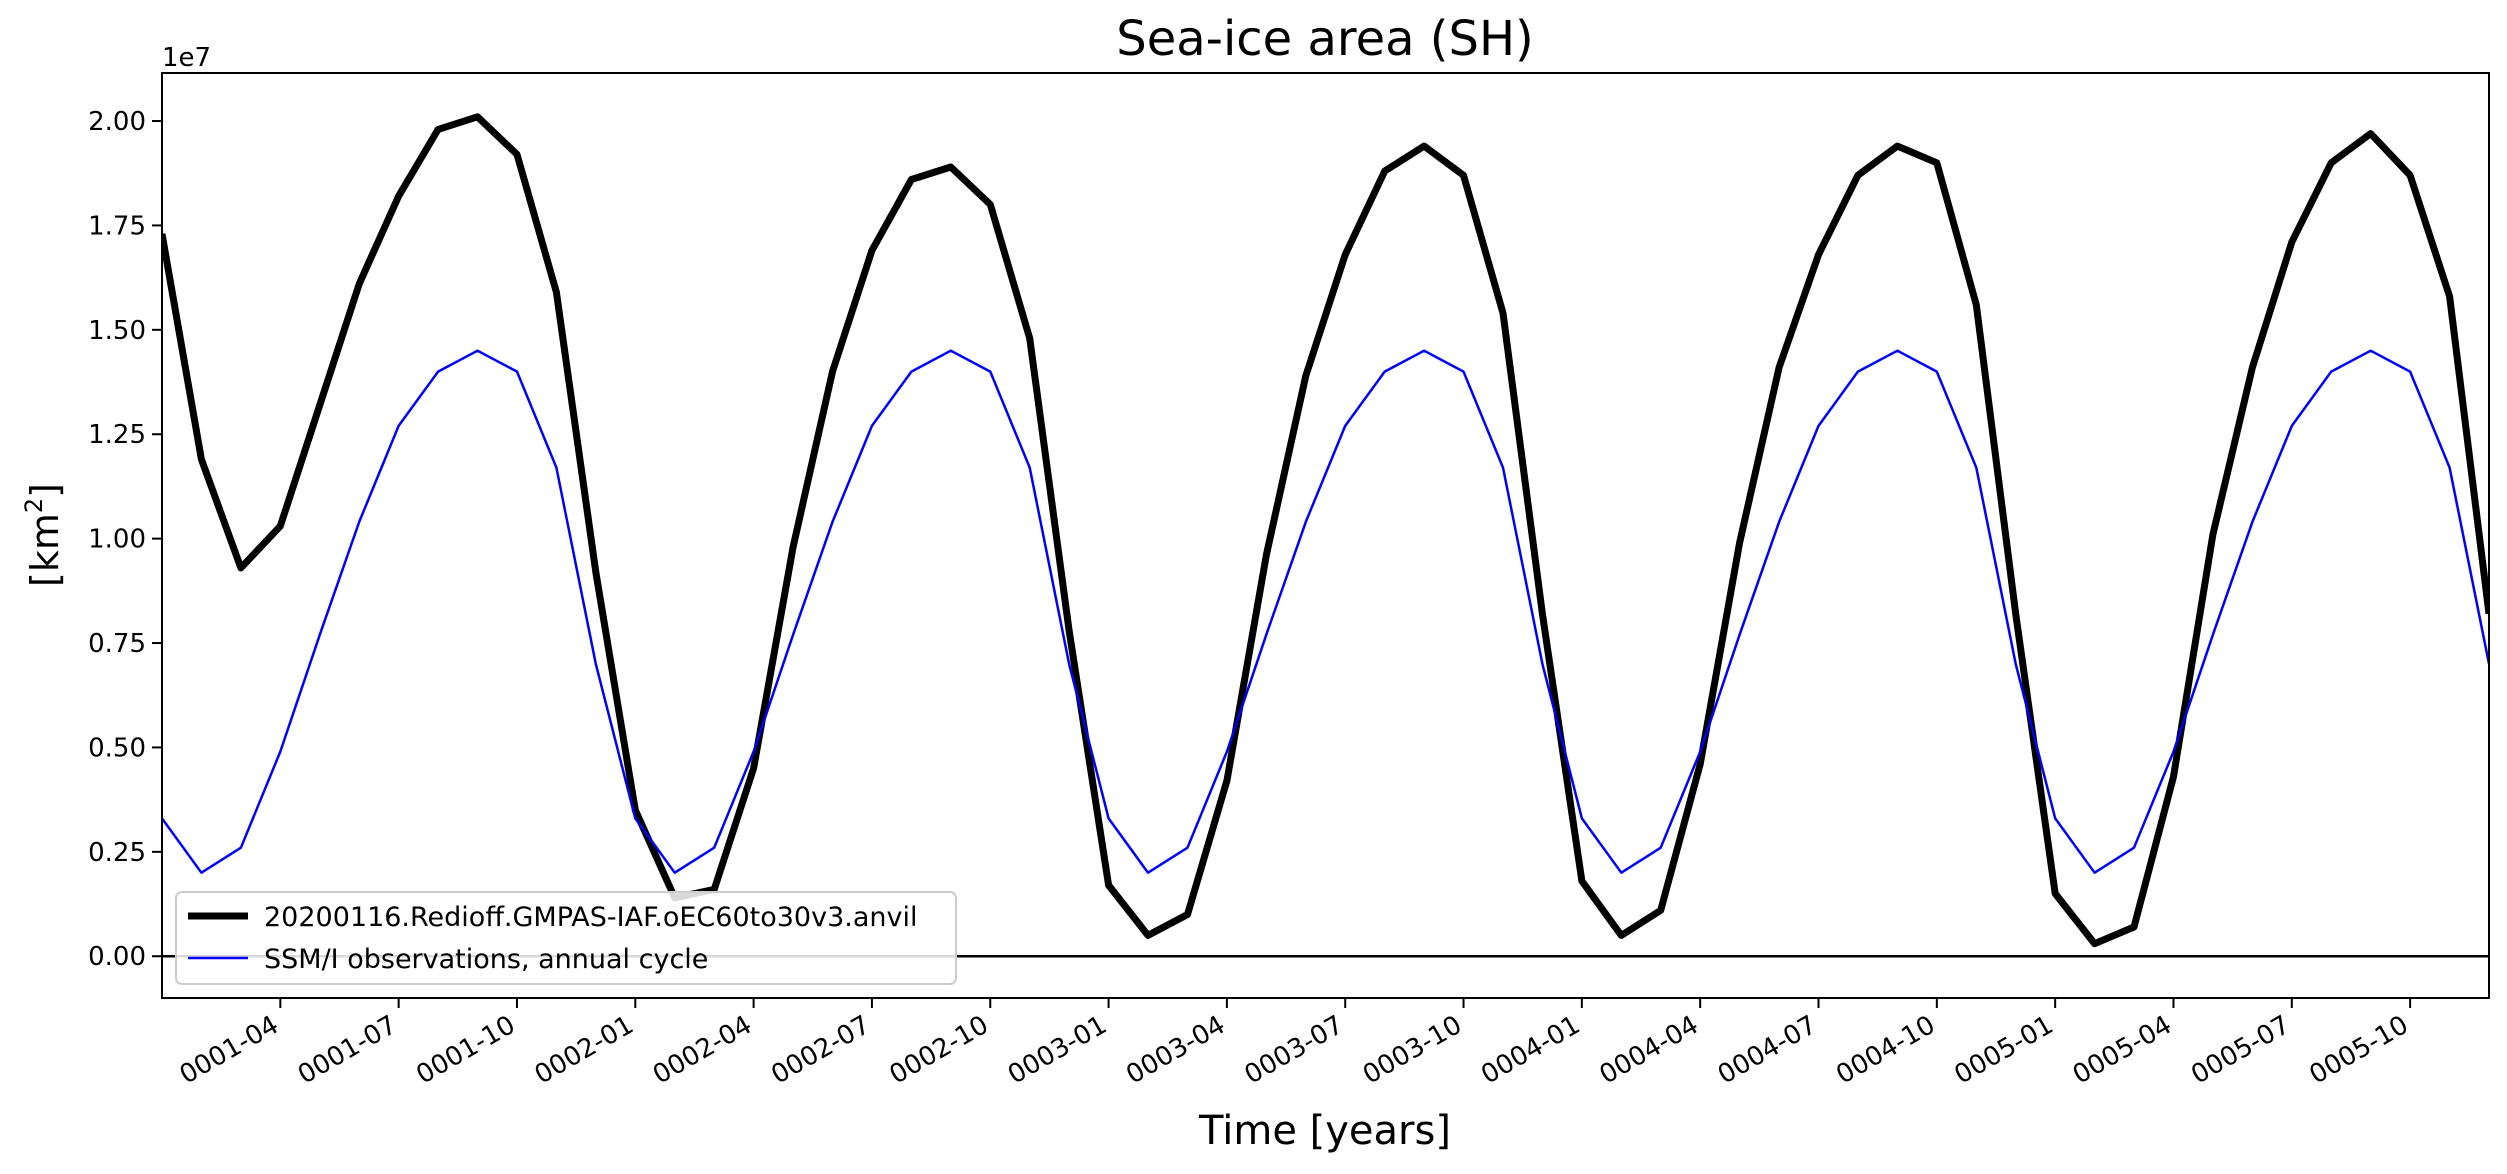 This screenshot has height=1174, width=2507. I want to click on y-axis-label-close: ], so click(45, 490).